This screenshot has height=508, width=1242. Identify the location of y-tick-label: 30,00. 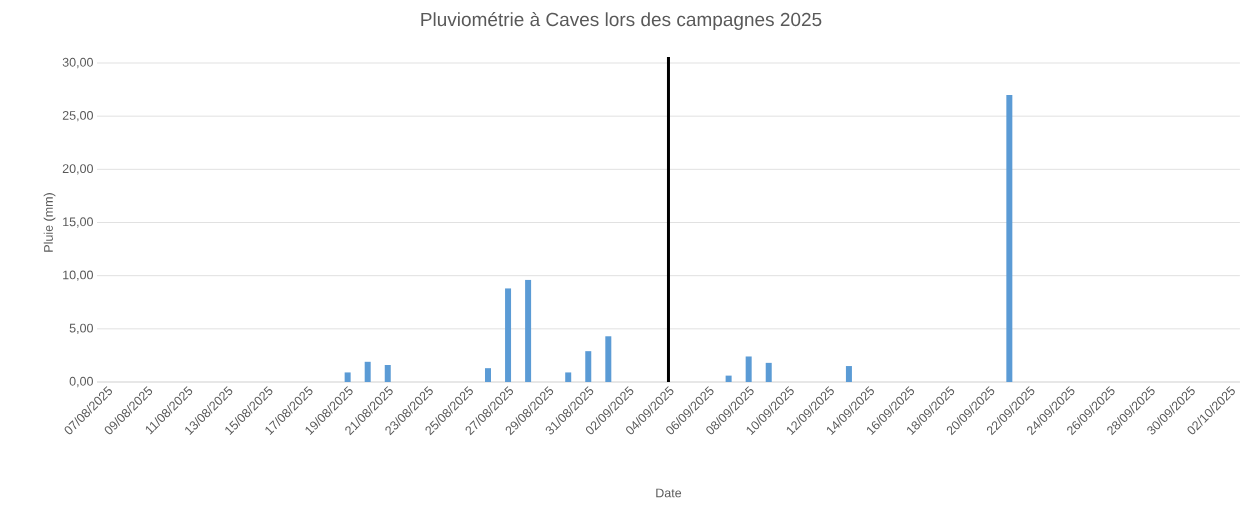
(77, 63).